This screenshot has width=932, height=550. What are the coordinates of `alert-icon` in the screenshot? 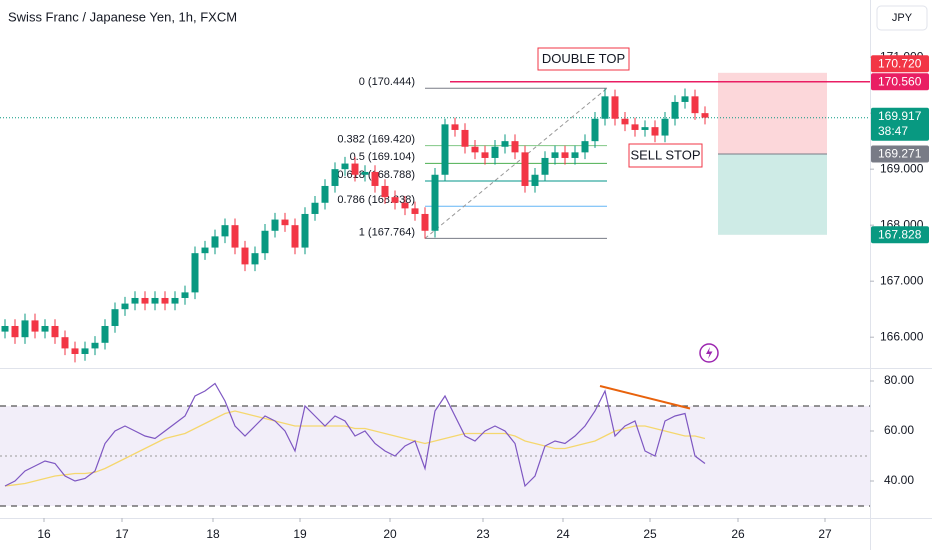 It's located at (709, 353).